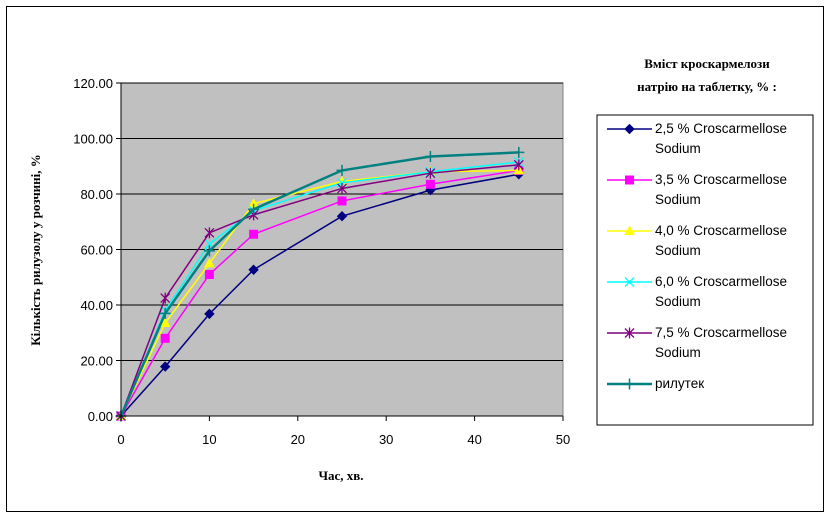 The image size is (832, 520). Describe the element at coordinates (93, 139) in the screenshot. I see `y-tick-label: 100.00` at that location.